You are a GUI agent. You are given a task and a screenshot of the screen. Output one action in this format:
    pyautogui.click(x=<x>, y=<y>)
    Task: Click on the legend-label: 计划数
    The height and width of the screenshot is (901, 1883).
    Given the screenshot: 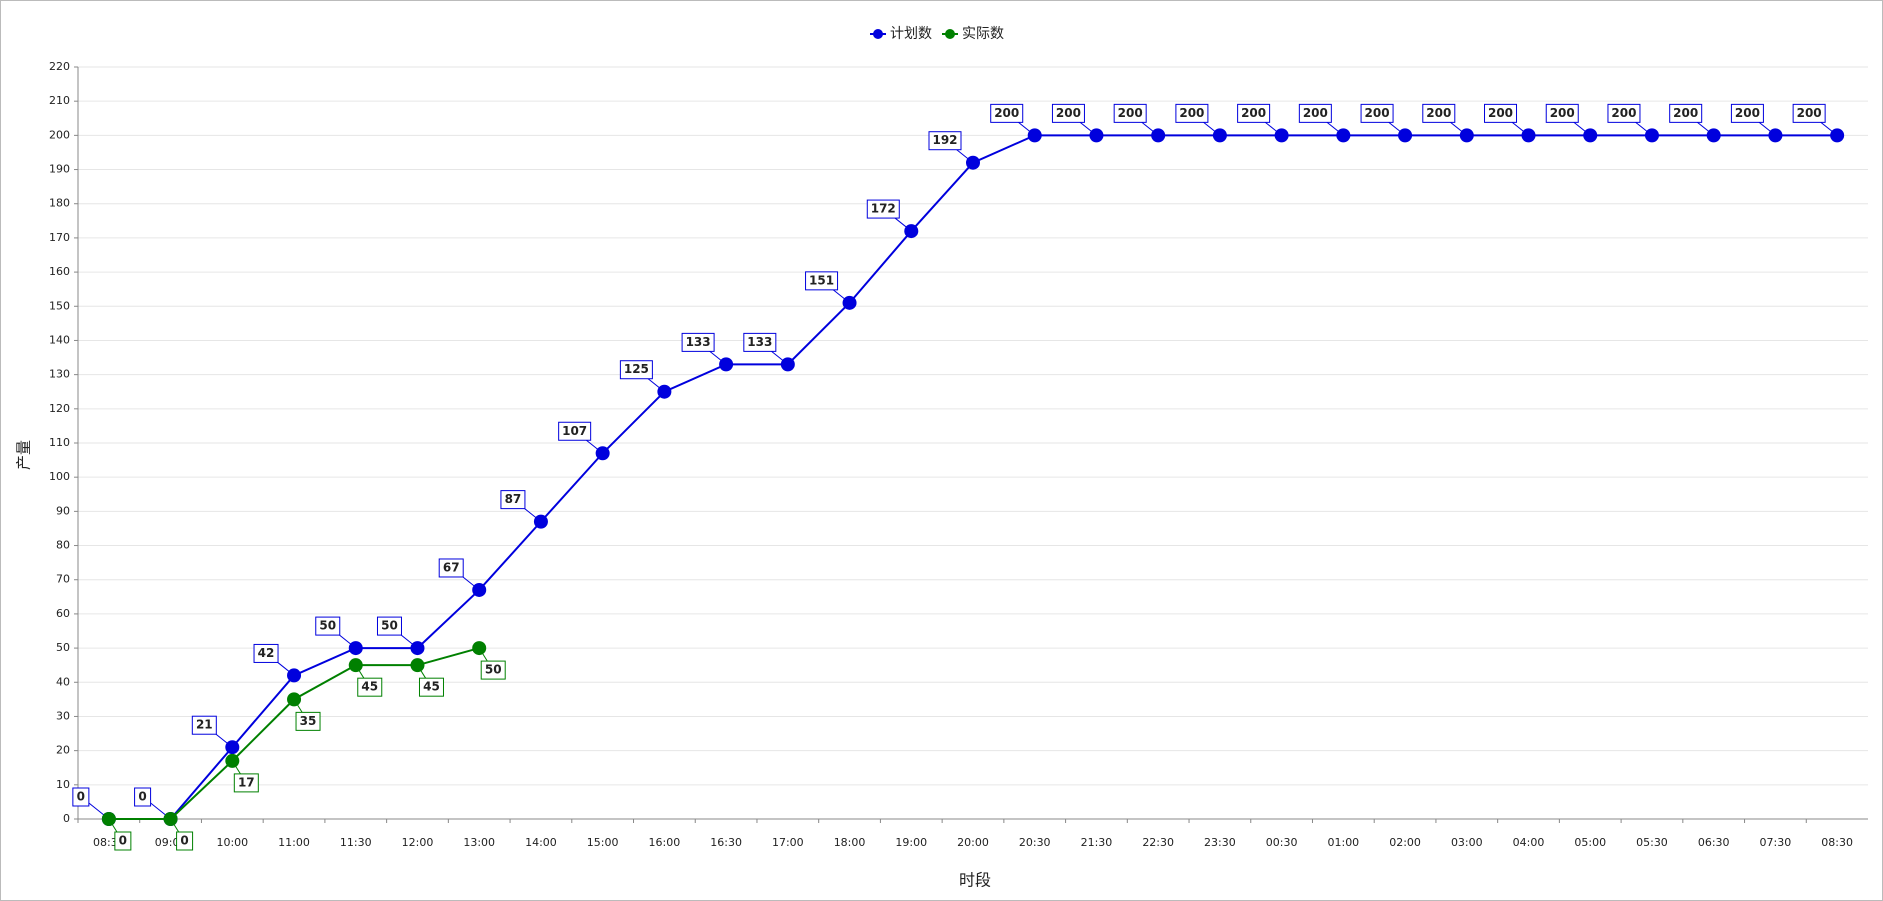 What is the action you would take?
    pyautogui.click(x=911, y=34)
    